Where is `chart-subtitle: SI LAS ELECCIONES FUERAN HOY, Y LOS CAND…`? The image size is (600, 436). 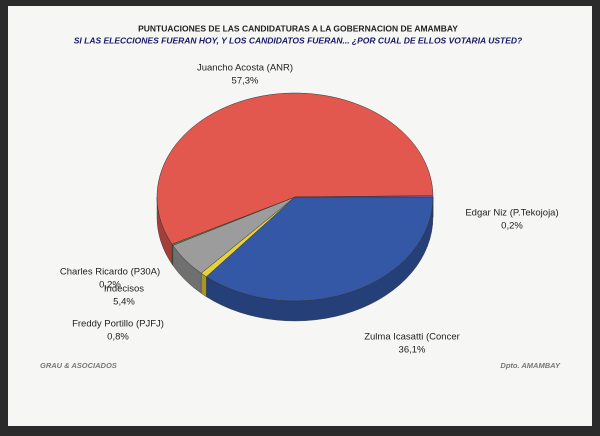
chart-subtitle: SI LAS ELECCIONES FUERAN HOY, Y LOS CAND… is located at coordinates (298, 40).